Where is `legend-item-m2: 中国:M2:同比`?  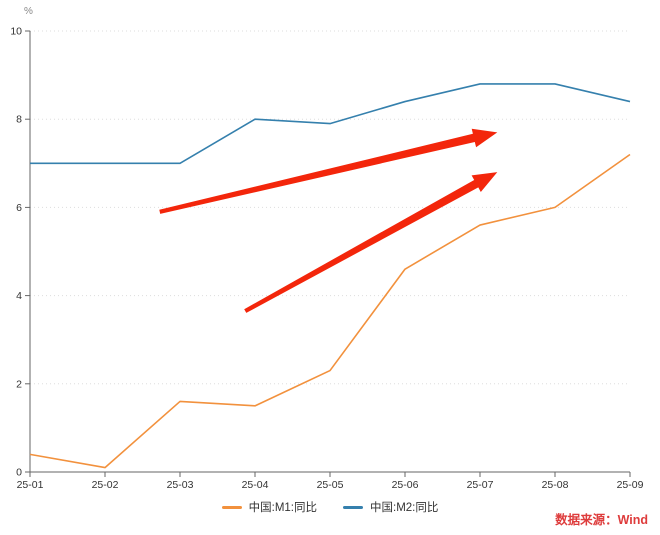 legend-item-m2: 中国:M2:同比 is located at coordinates (390, 507).